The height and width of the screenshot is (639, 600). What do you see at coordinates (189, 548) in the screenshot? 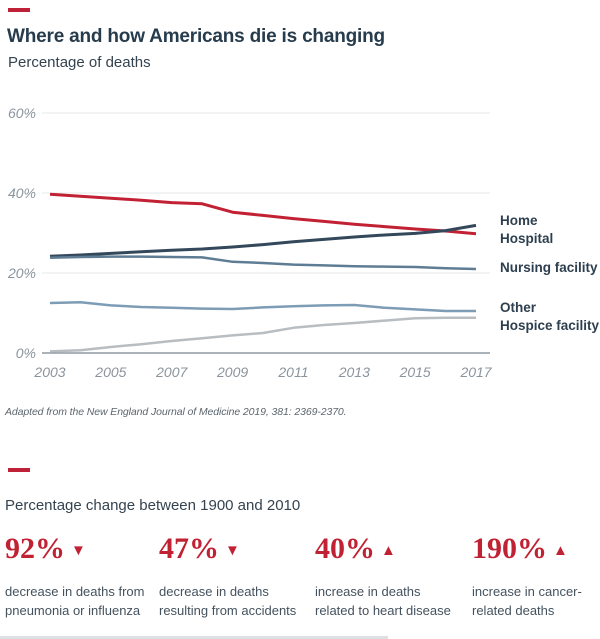
I see `stat-number: 47%` at bounding box center [189, 548].